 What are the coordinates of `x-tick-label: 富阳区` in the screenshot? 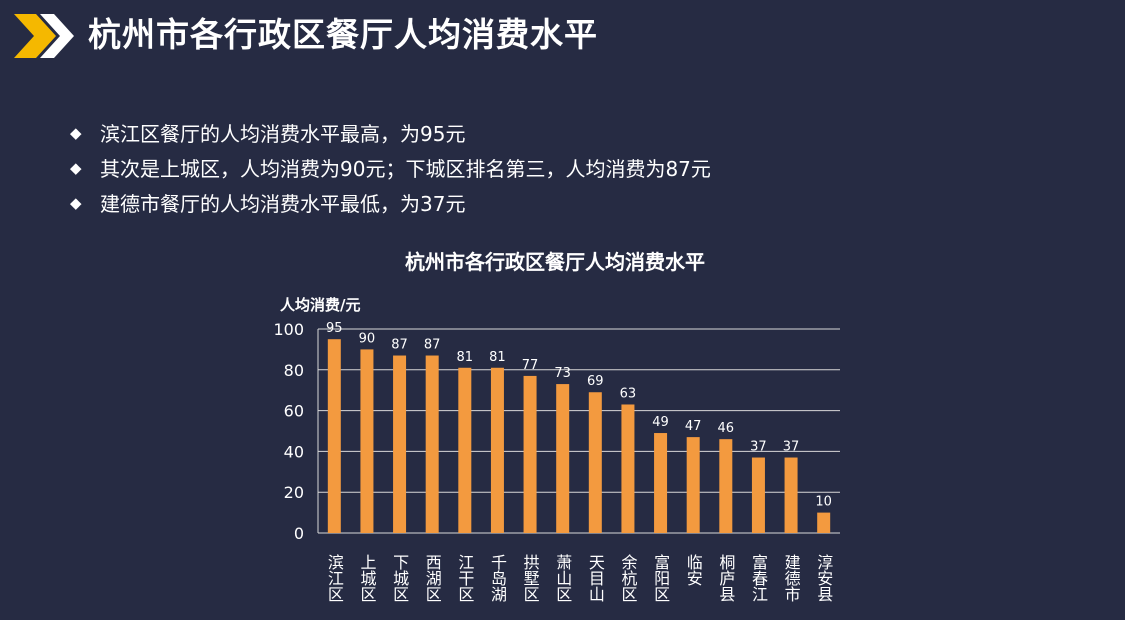 It's located at (660, 578).